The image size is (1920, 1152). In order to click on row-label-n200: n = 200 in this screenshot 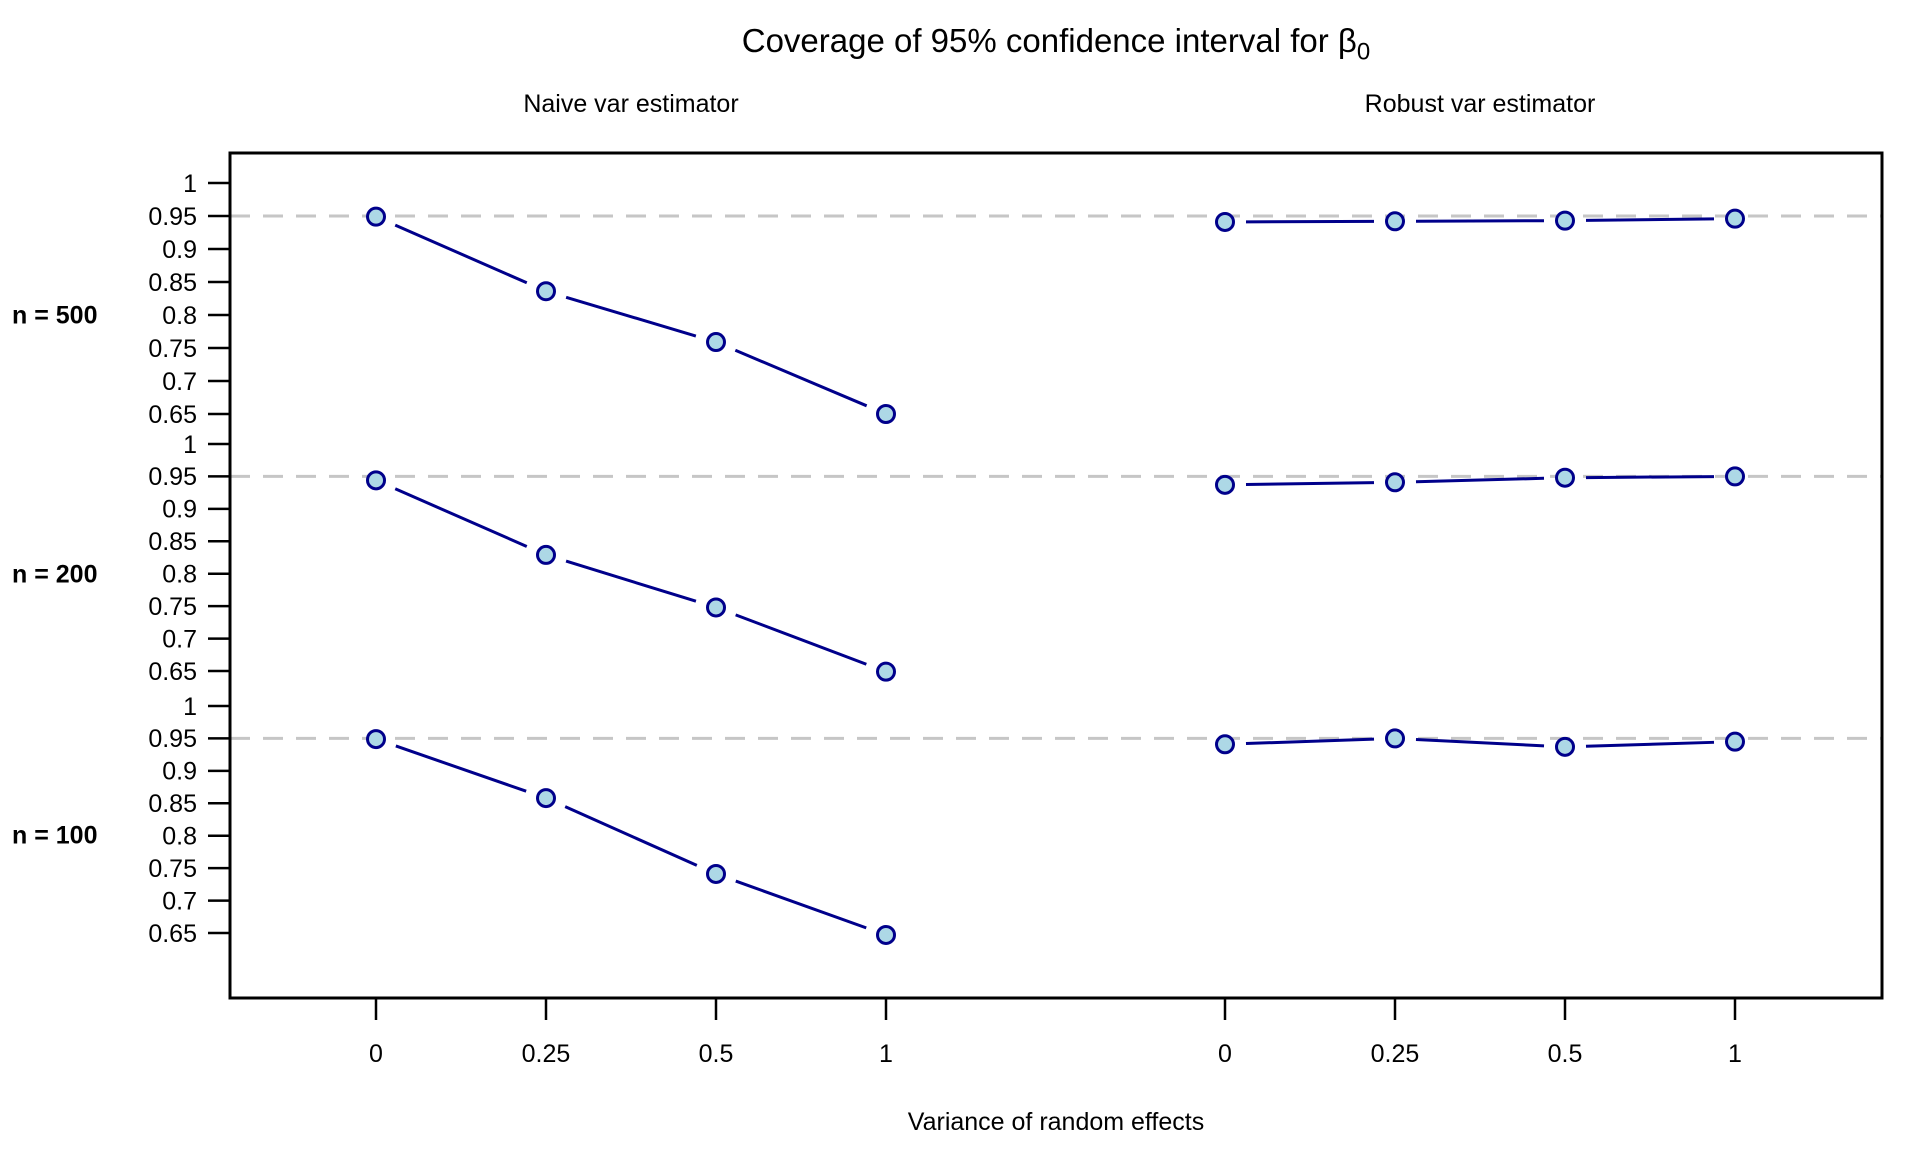, I will do `click(55, 574)`.